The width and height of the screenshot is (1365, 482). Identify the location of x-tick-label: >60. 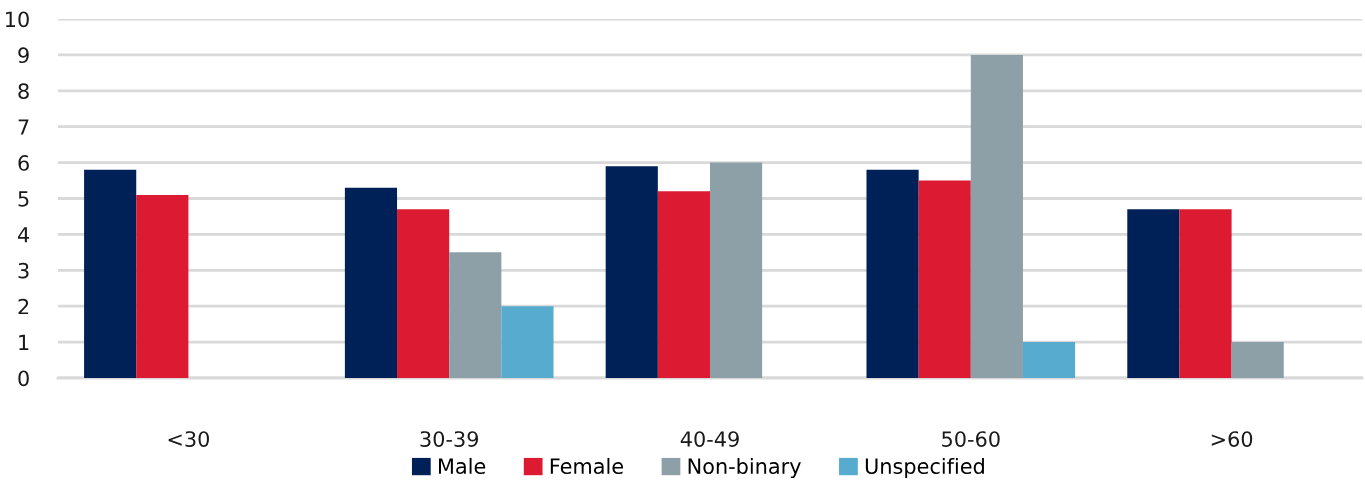
(1232, 439).